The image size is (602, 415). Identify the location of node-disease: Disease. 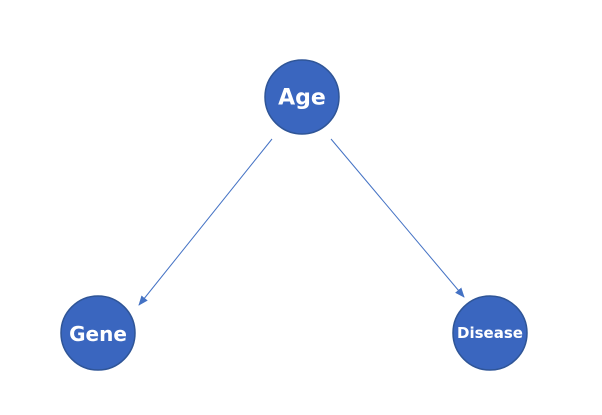
(490, 333).